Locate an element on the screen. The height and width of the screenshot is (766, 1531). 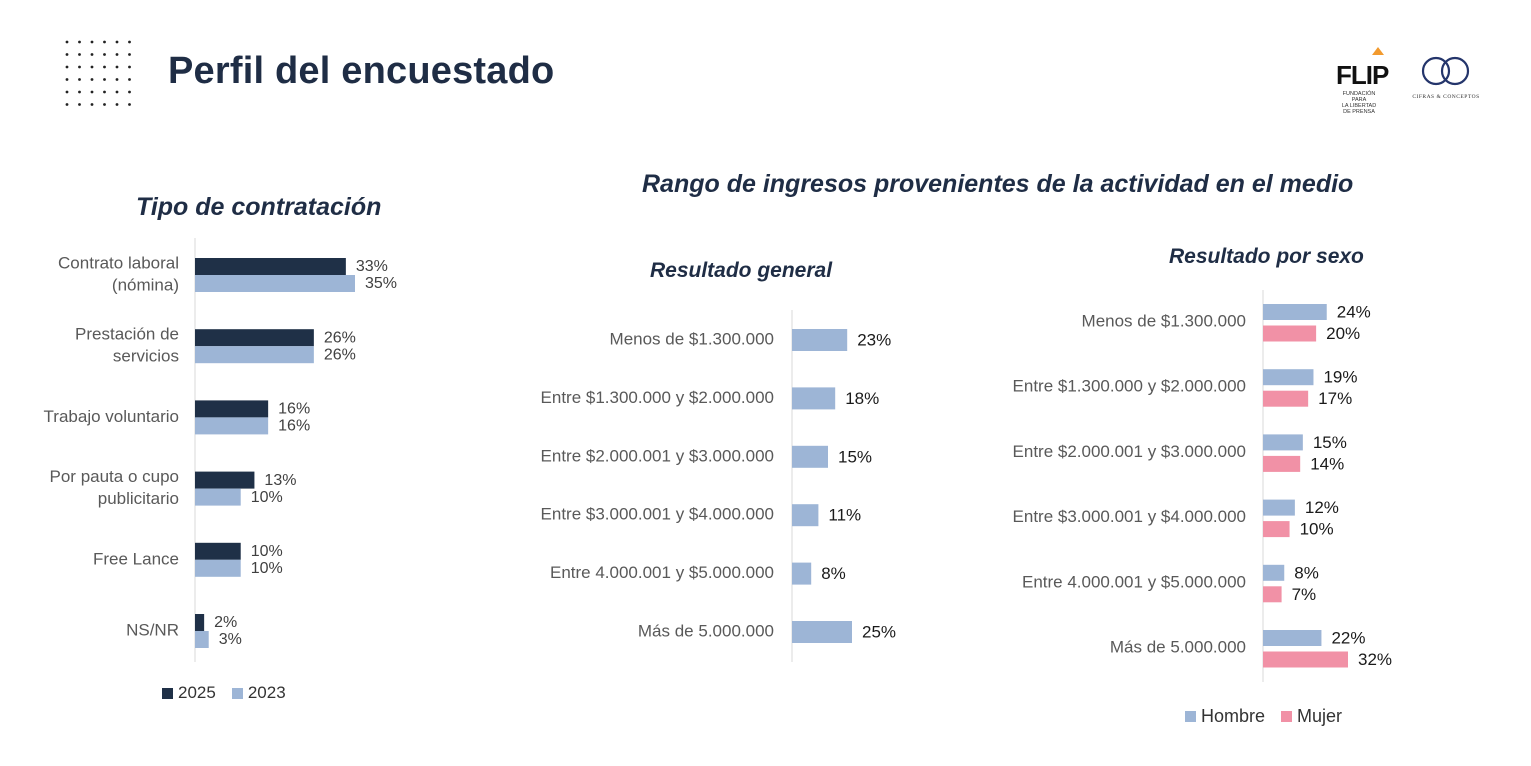
legend-label-hombre: Hombre is located at coordinates (1233, 716).